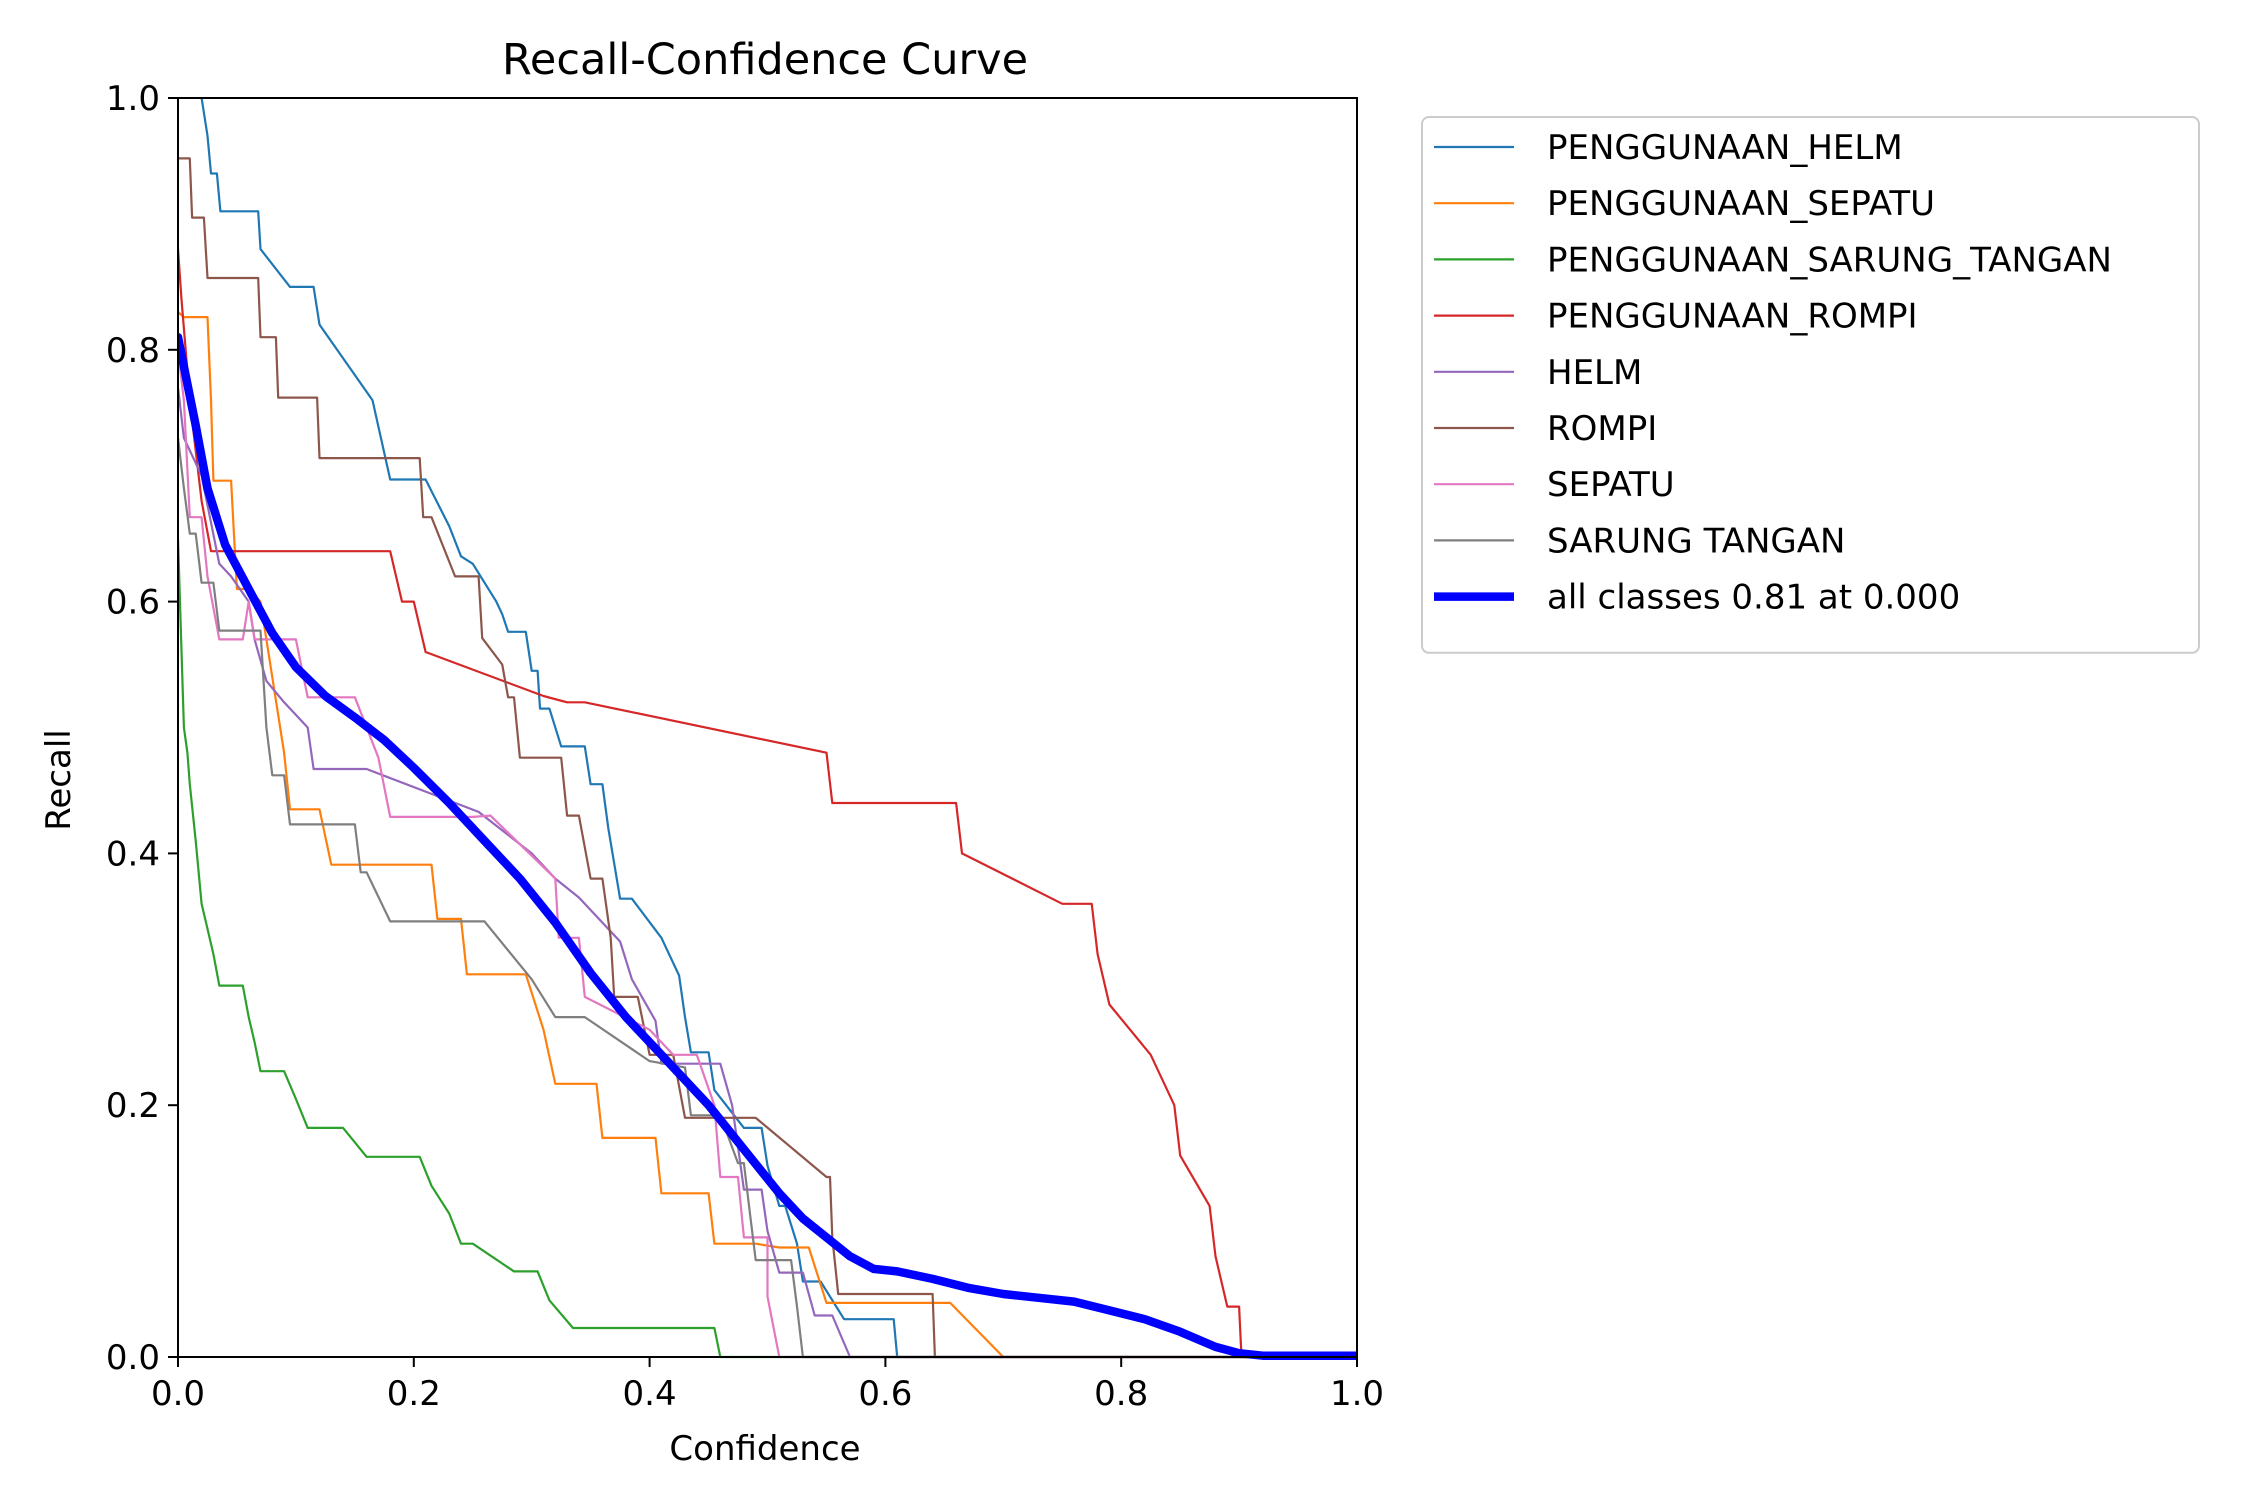  I want to click on x-tick-label: 0.0, so click(178, 1394).